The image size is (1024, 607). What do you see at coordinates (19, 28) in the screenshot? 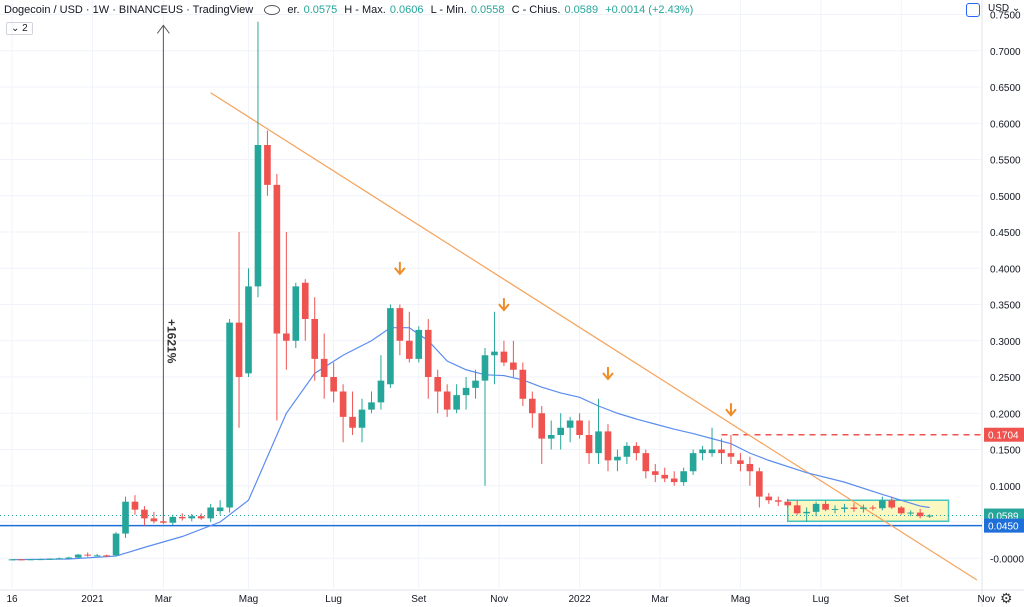
I see `indicator-count-badge: ⌄ 2` at bounding box center [19, 28].